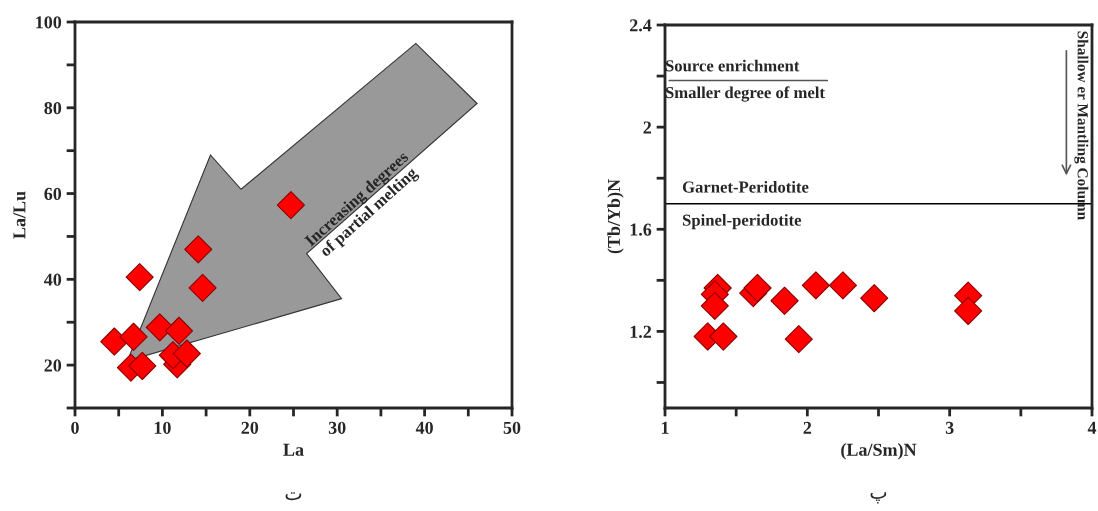 The width and height of the screenshot is (1098, 511). What do you see at coordinates (53, 193) in the screenshot?
I see `y-tick-label: 60` at bounding box center [53, 193].